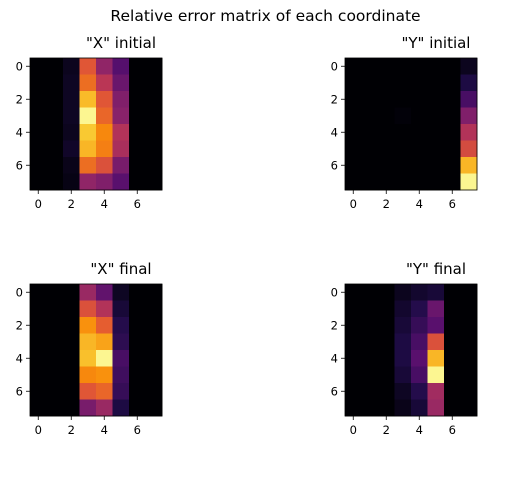  What do you see at coordinates (419, 292) in the screenshot?
I see `heatmap-cell-r0-c4` at bounding box center [419, 292].